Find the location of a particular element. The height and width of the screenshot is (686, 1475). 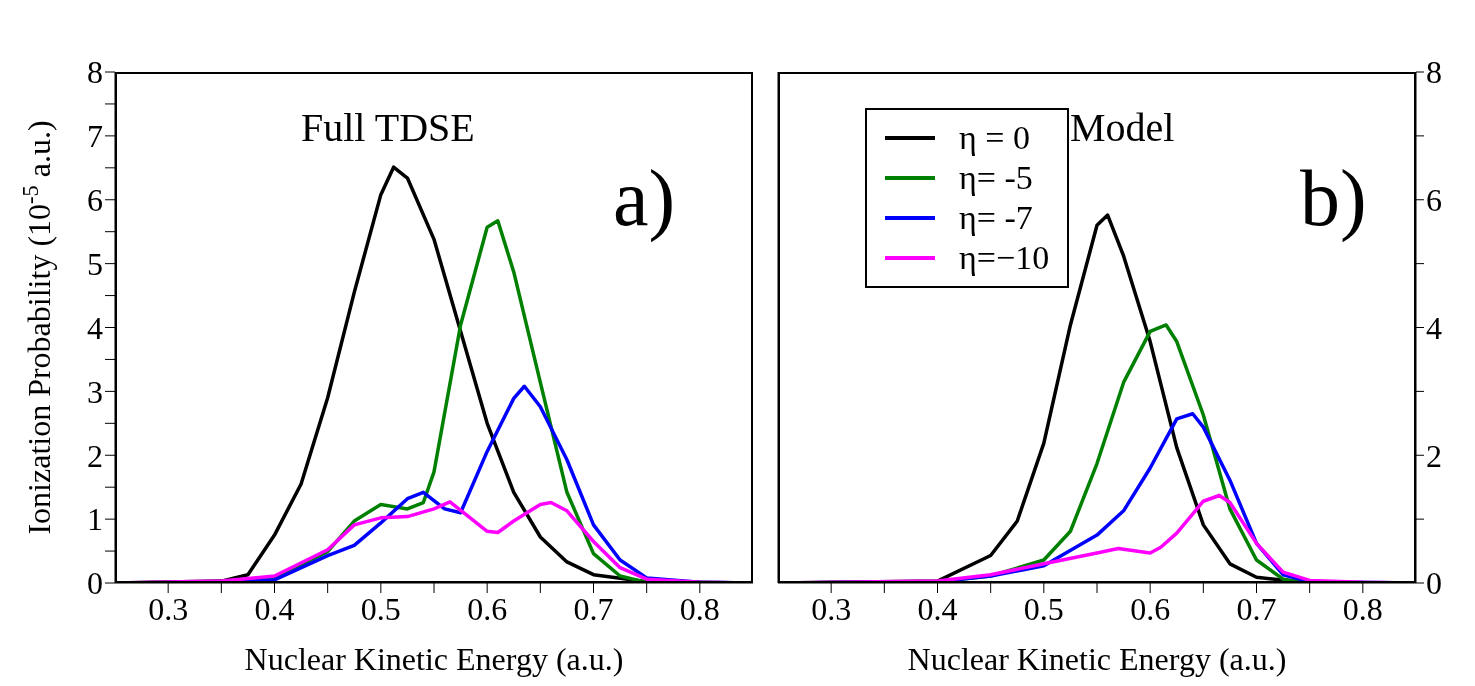

legend-label: η= -7 is located at coordinates (996, 218).